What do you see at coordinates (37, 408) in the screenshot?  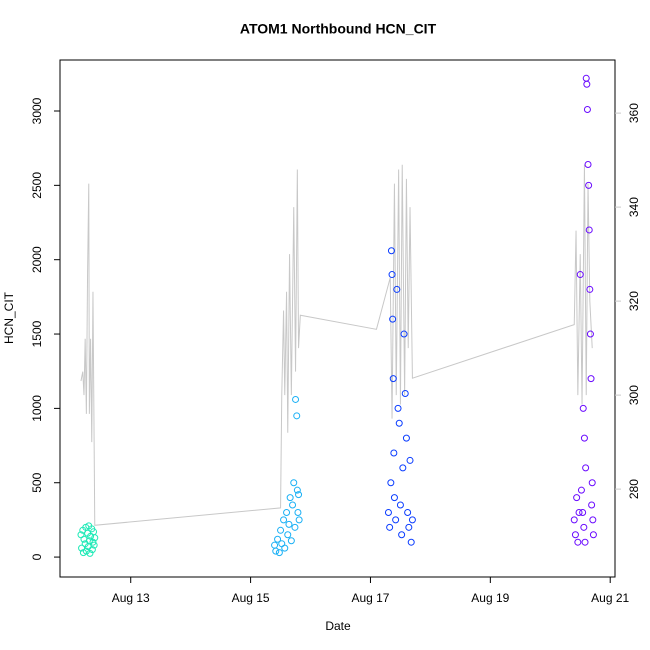 I see `y-tick-label: 1000` at bounding box center [37, 408].